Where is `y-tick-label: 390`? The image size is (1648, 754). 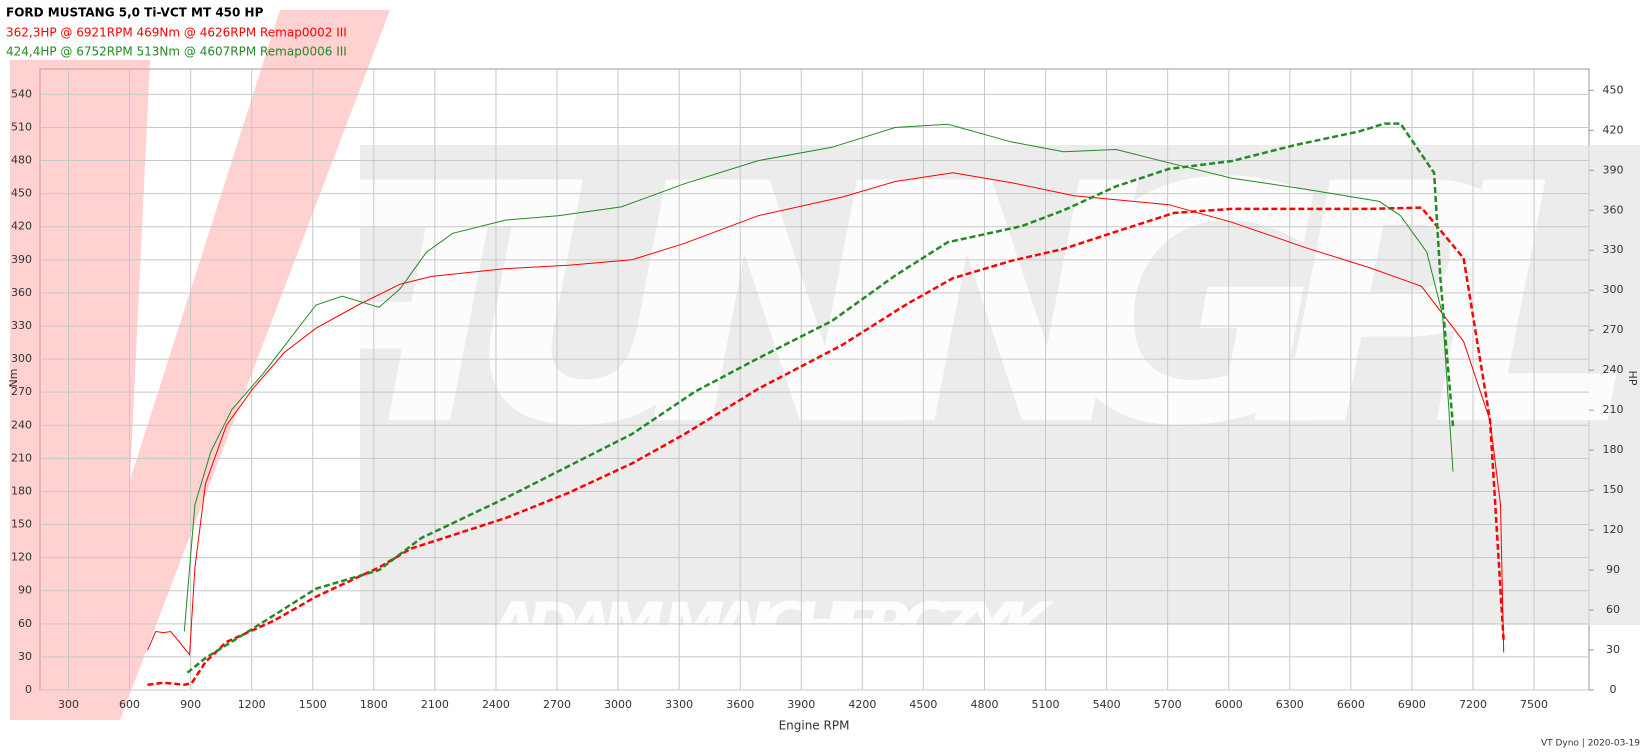 y-tick-label: 390 is located at coordinates (21, 259).